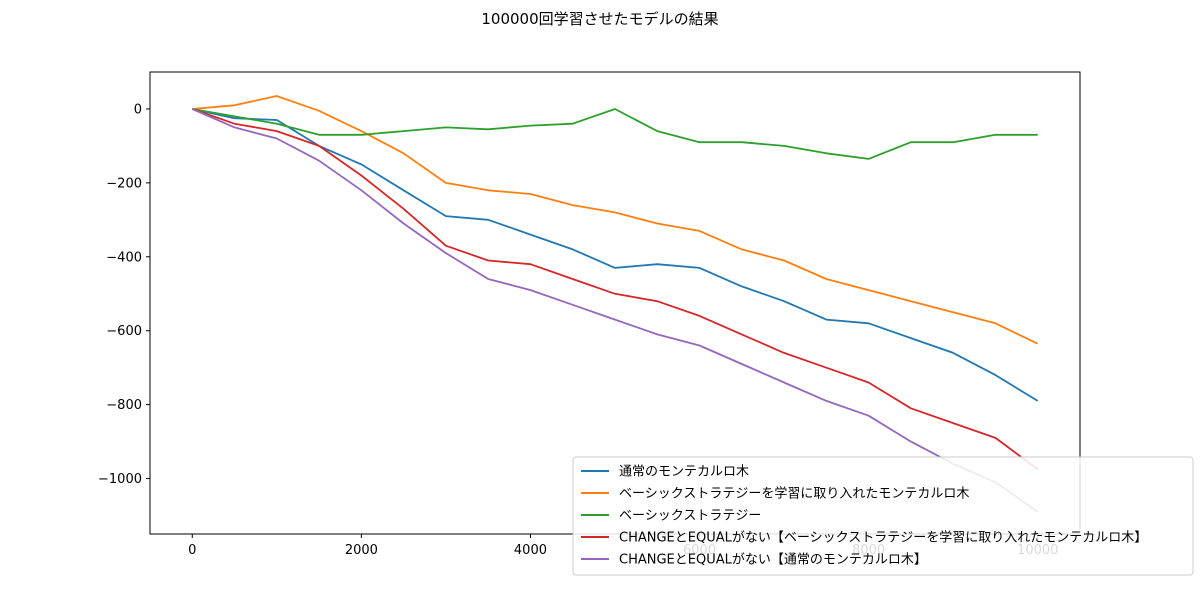 The image size is (1200, 600). What do you see at coordinates (124, 257) in the screenshot?
I see `y-tick-label: −400` at bounding box center [124, 257].